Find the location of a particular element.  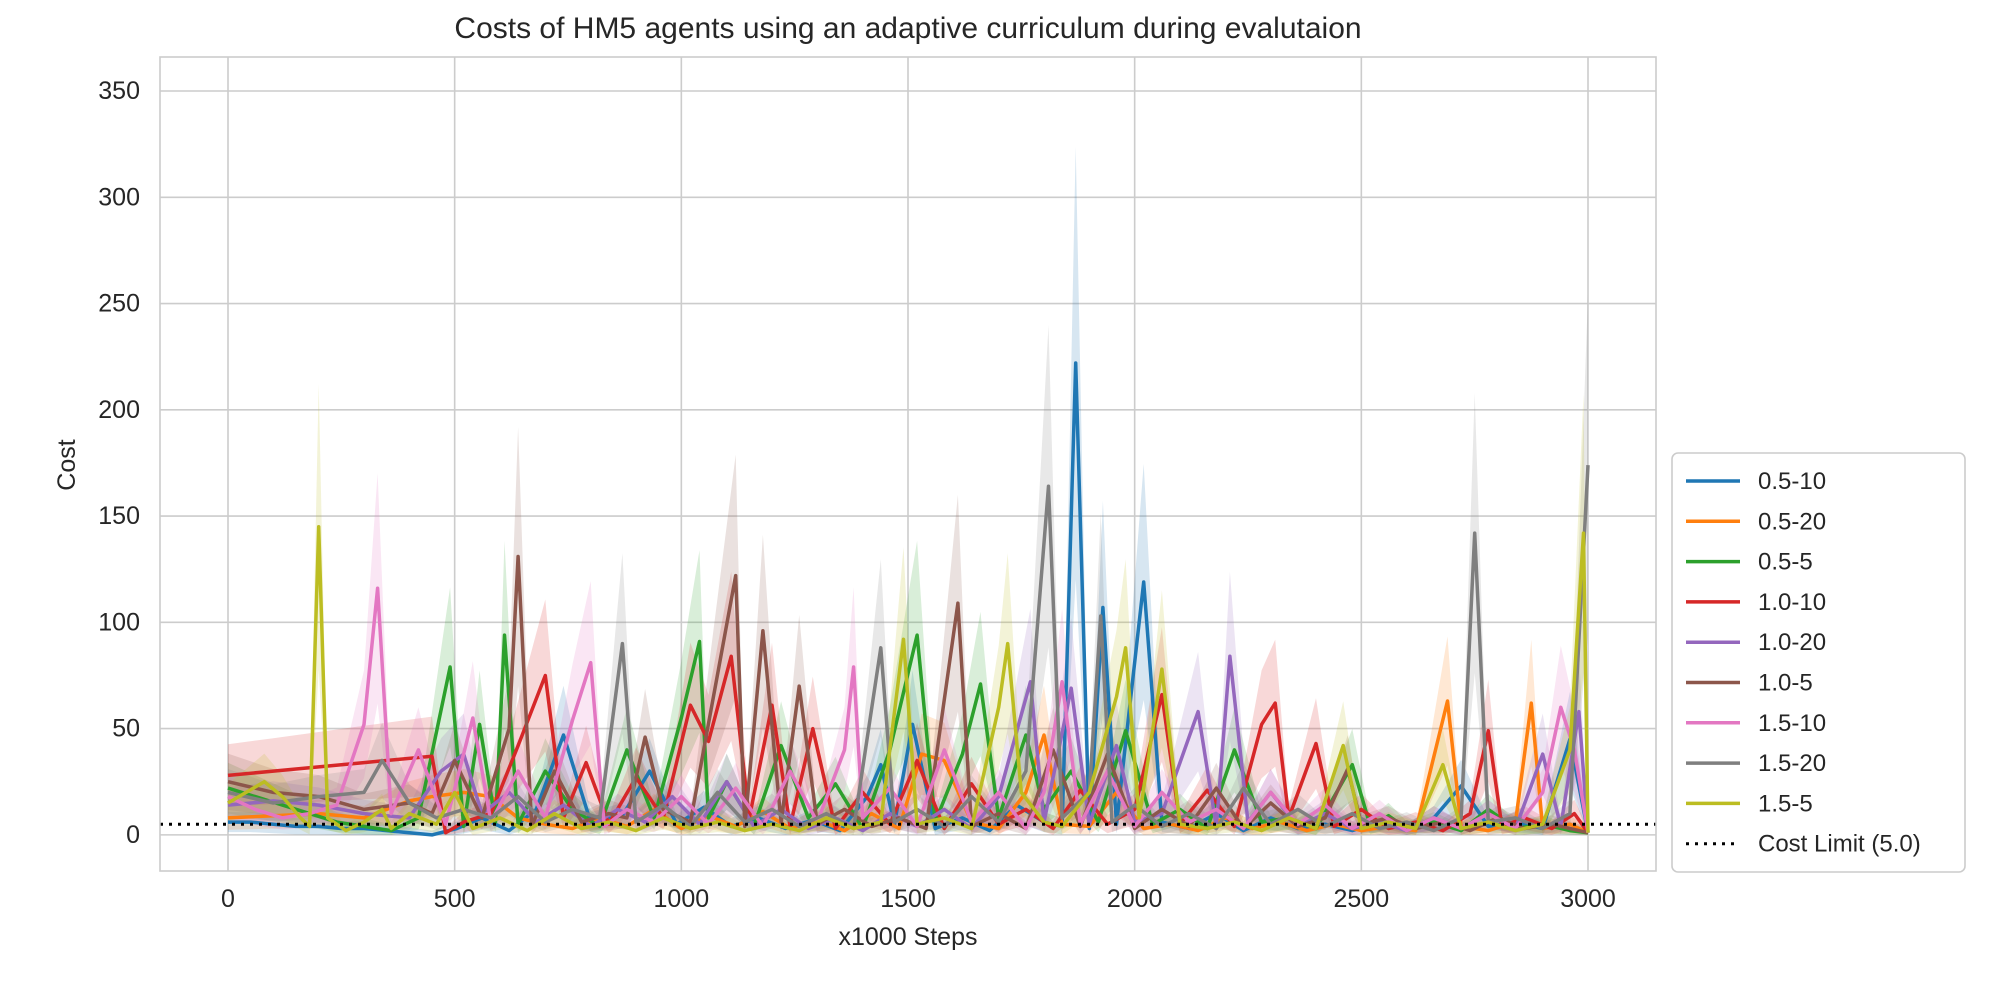

y-tick-label: 50 is located at coordinates (126, 729).